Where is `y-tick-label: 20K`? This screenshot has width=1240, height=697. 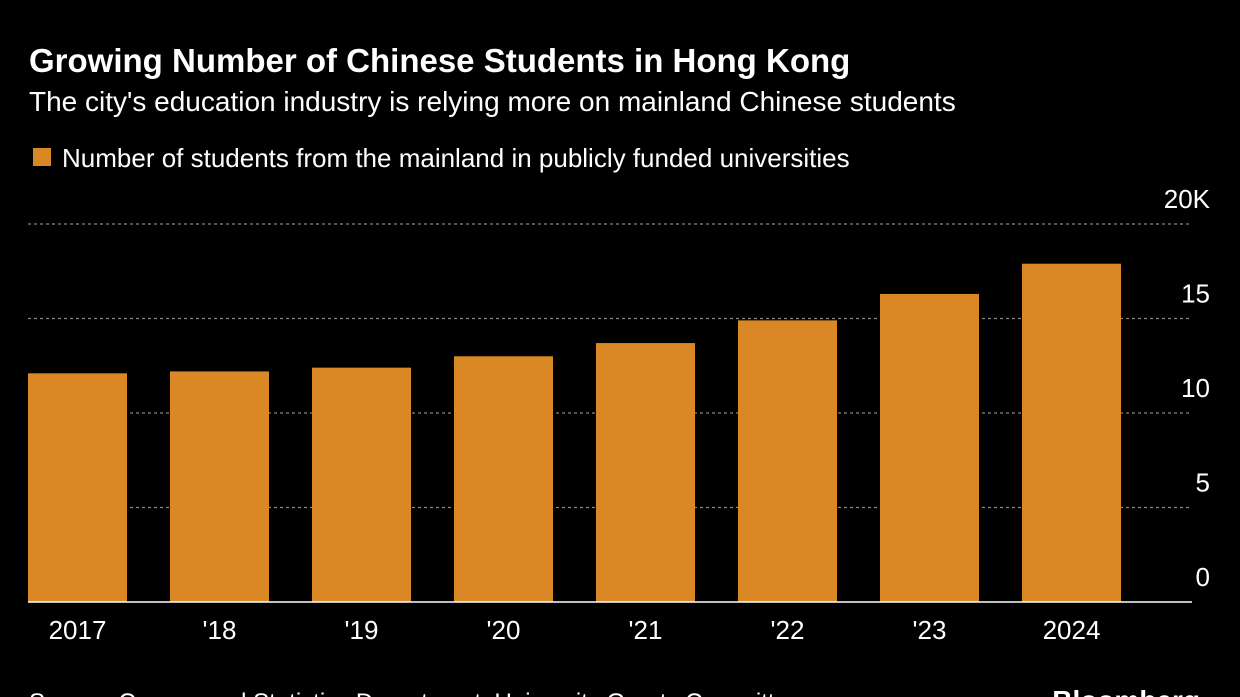 y-tick-label: 20K is located at coordinates (1187, 199).